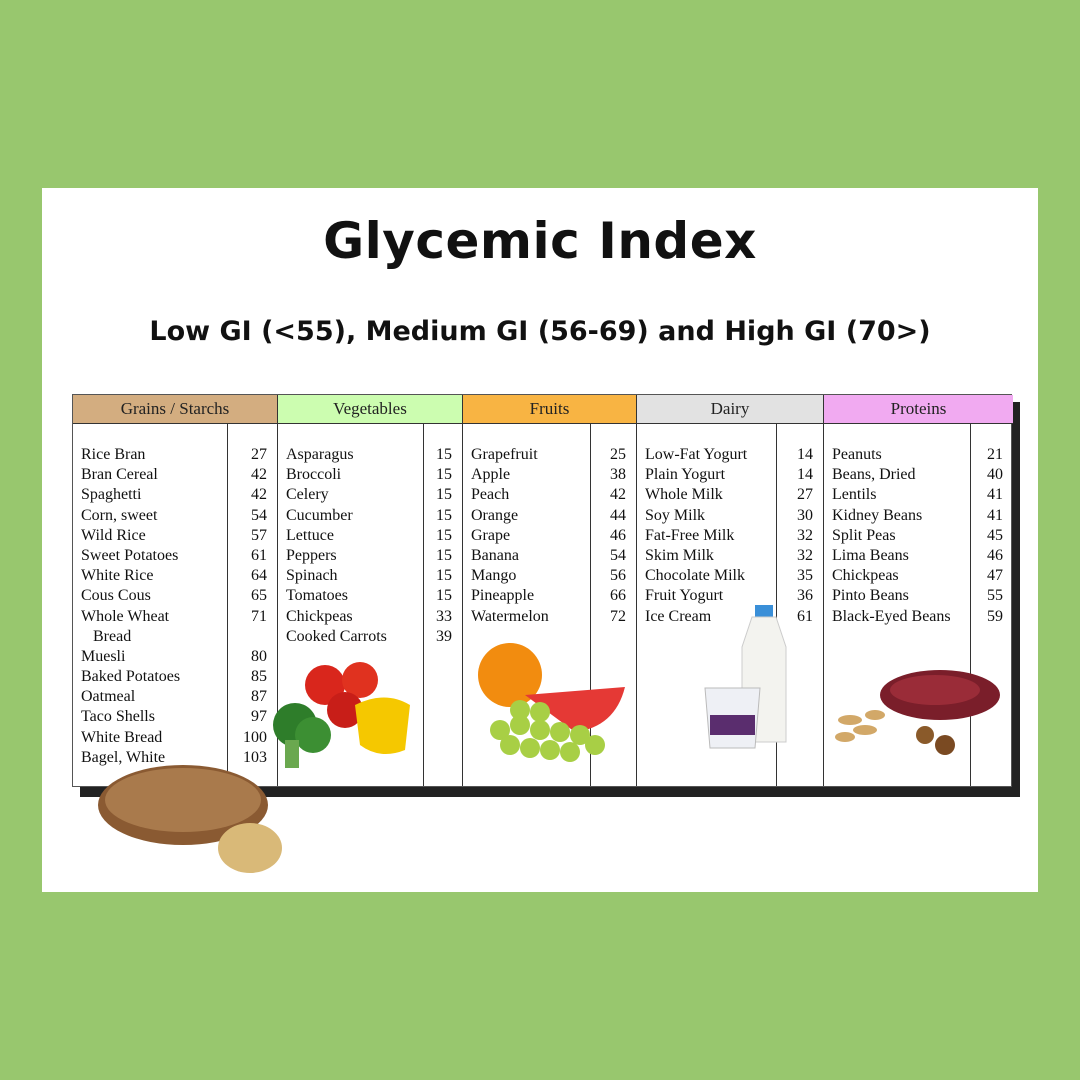  Describe the element at coordinates (995, 616) in the screenshot. I see `gi-value: 59` at that location.